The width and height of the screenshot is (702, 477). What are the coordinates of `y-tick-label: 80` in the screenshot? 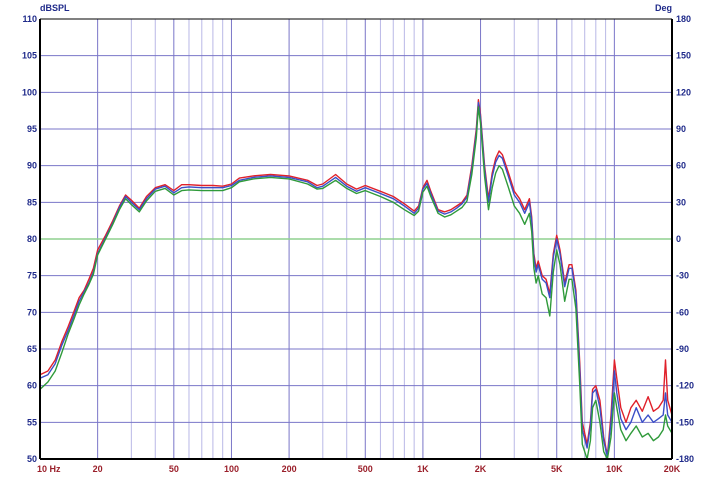 It's located at (32, 239).